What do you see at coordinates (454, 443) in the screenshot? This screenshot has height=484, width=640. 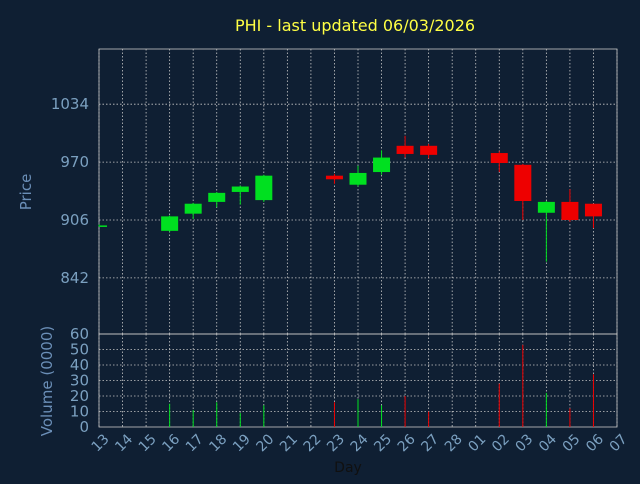 I see `x-tick-label: 28` at bounding box center [454, 443].